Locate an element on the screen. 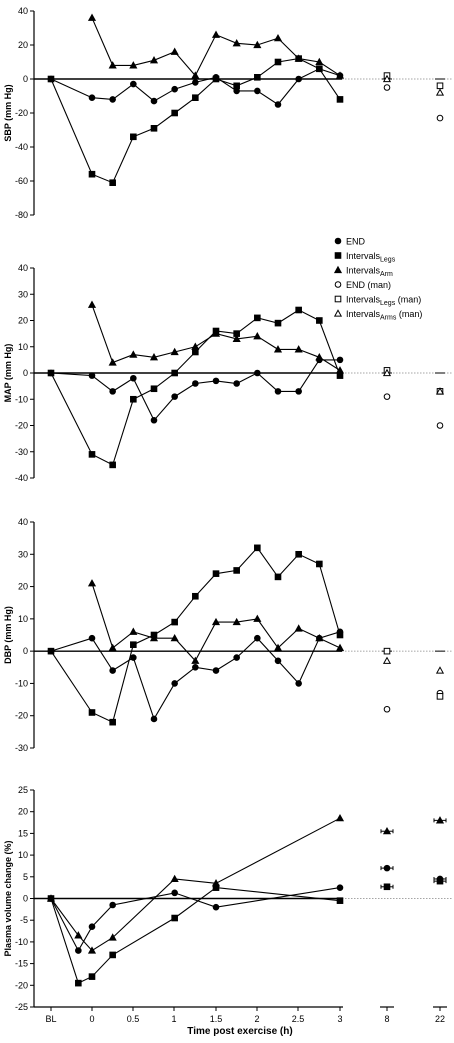 The image size is (454, 1043). series-square-open is located at coordinates (413, 81).